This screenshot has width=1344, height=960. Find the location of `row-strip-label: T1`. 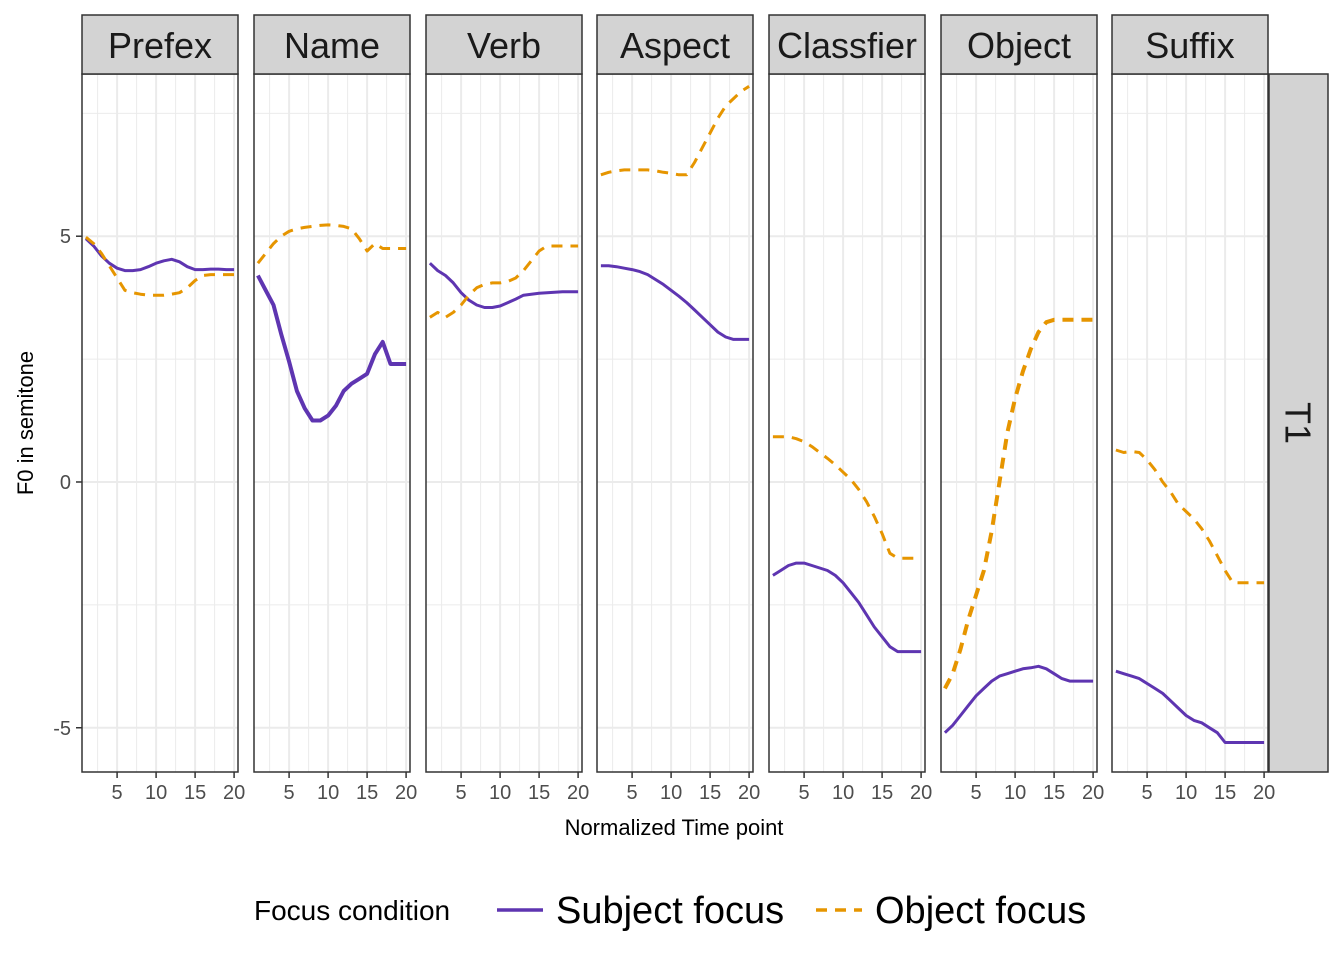

row-strip-label: T1 is located at coordinates (1298, 423).